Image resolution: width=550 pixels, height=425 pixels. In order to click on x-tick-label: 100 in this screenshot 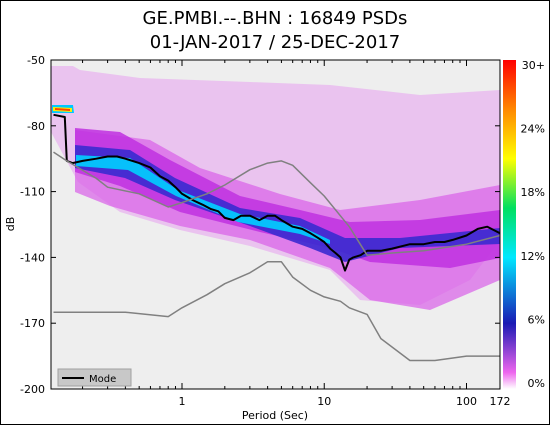, I will do `click(466, 401)`.